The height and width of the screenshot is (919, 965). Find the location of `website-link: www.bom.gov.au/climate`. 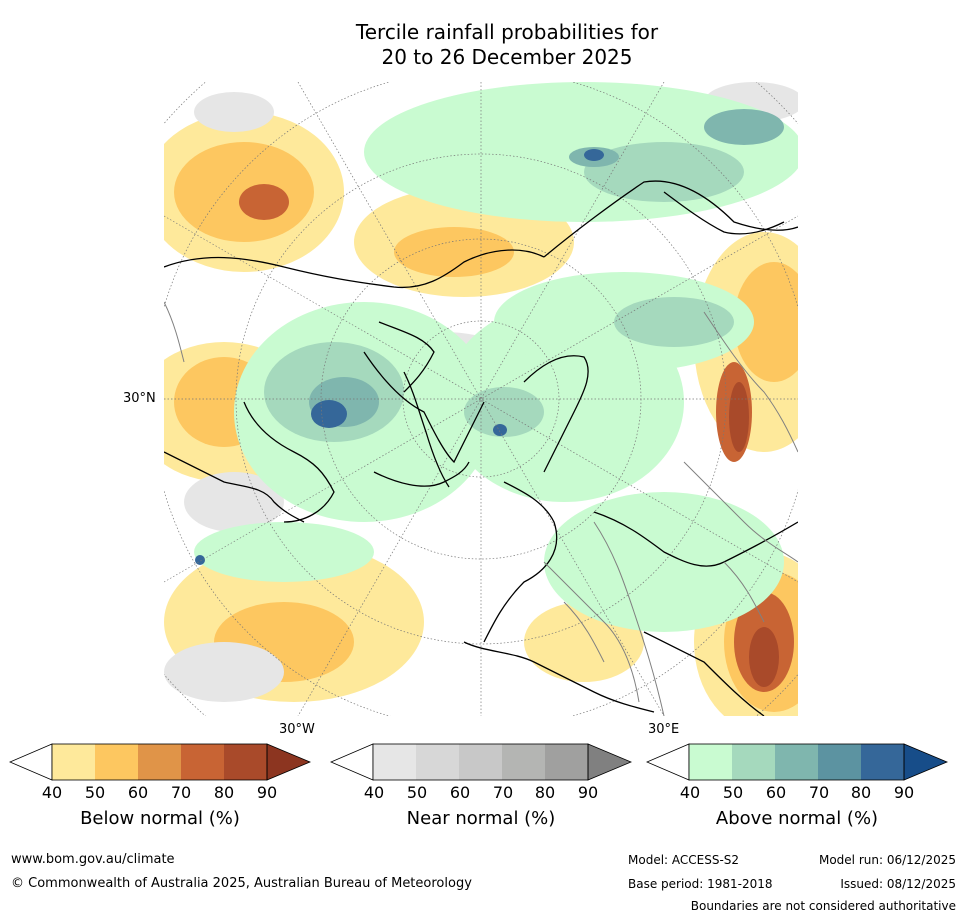

website-link: www.bom.gov.au/climate is located at coordinates (93, 859).